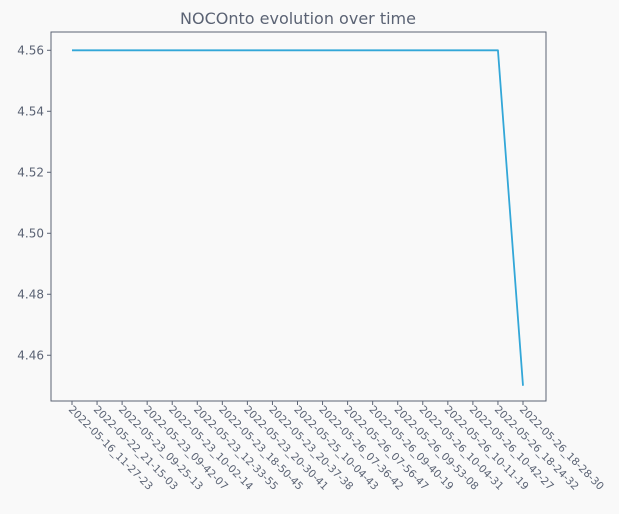 Image resolution: width=619 pixels, height=514 pixels. What do you see at coordinates (30, 233) in the screenshot?
I see `y-tick-label: 4.50` at bounding box center [30, 233].